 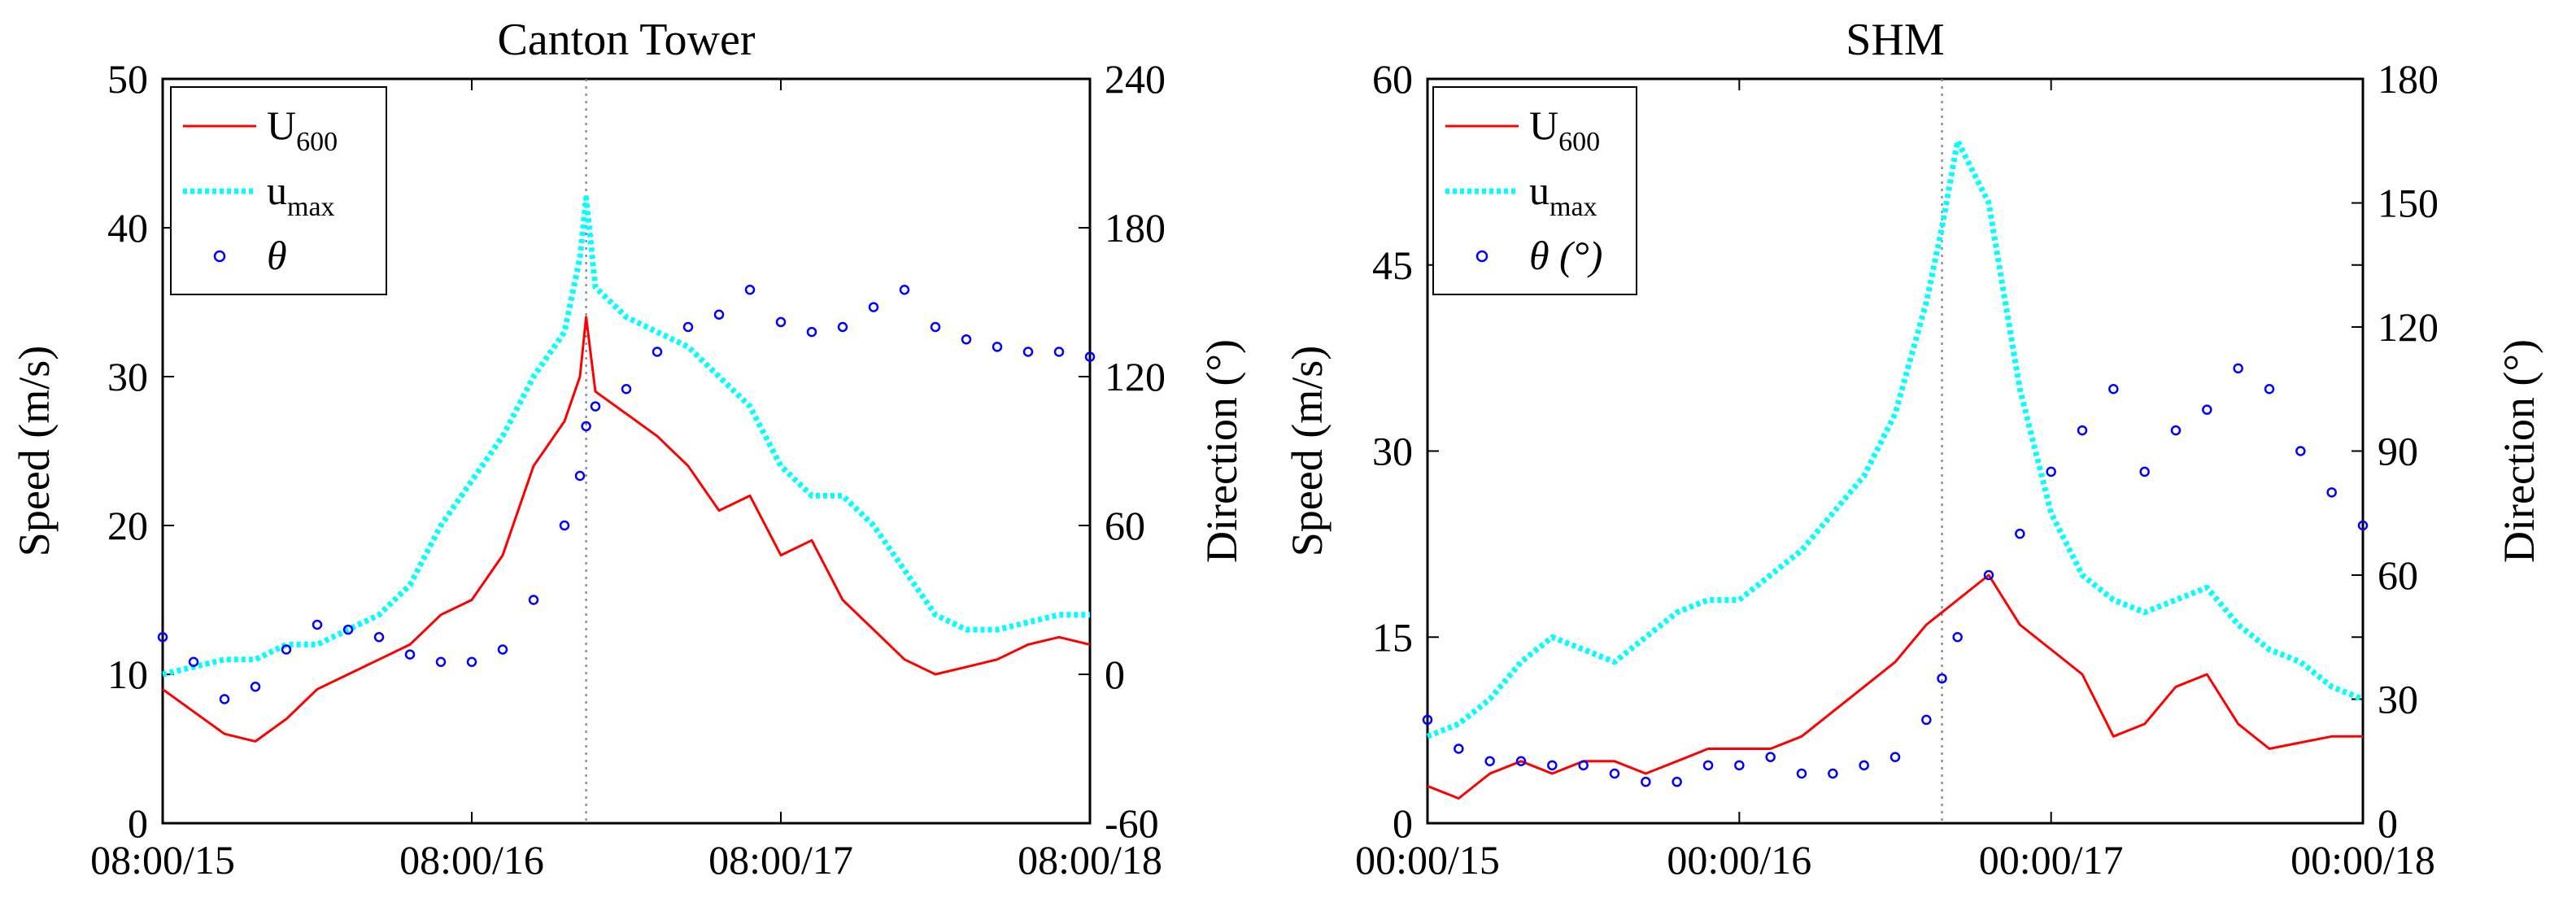 What do you see at coordinates (1427, 860) in the screenshot?
I see `x-tick-label: 00:00/15` at bounding box center [1427, 860].